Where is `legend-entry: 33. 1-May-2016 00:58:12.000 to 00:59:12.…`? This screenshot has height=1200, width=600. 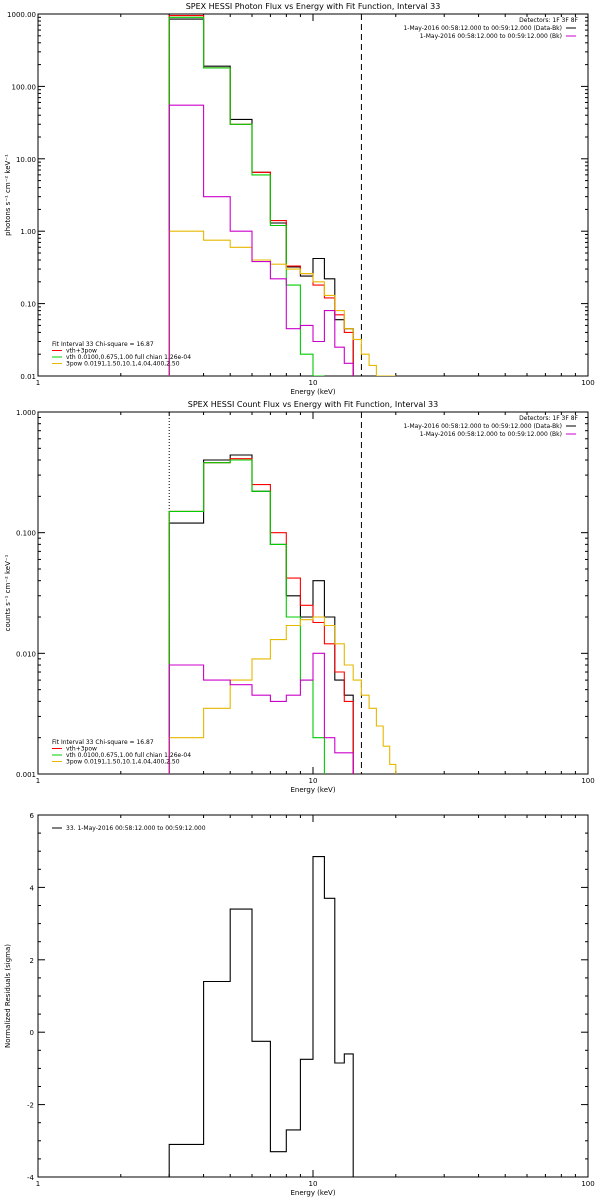 legend-entry: 33. 1-May-2016 00:58:12.000 to 00:59:12.… is located at coordinates (136, 828).